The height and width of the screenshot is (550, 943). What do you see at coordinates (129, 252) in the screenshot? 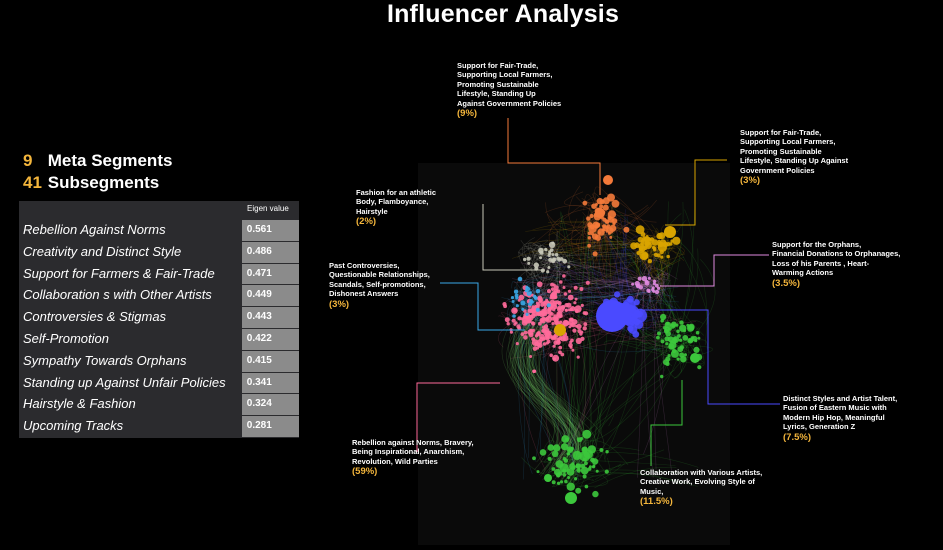
I see `segment-label: Creativity and Distinct Style` at bounding box center [129, 252].